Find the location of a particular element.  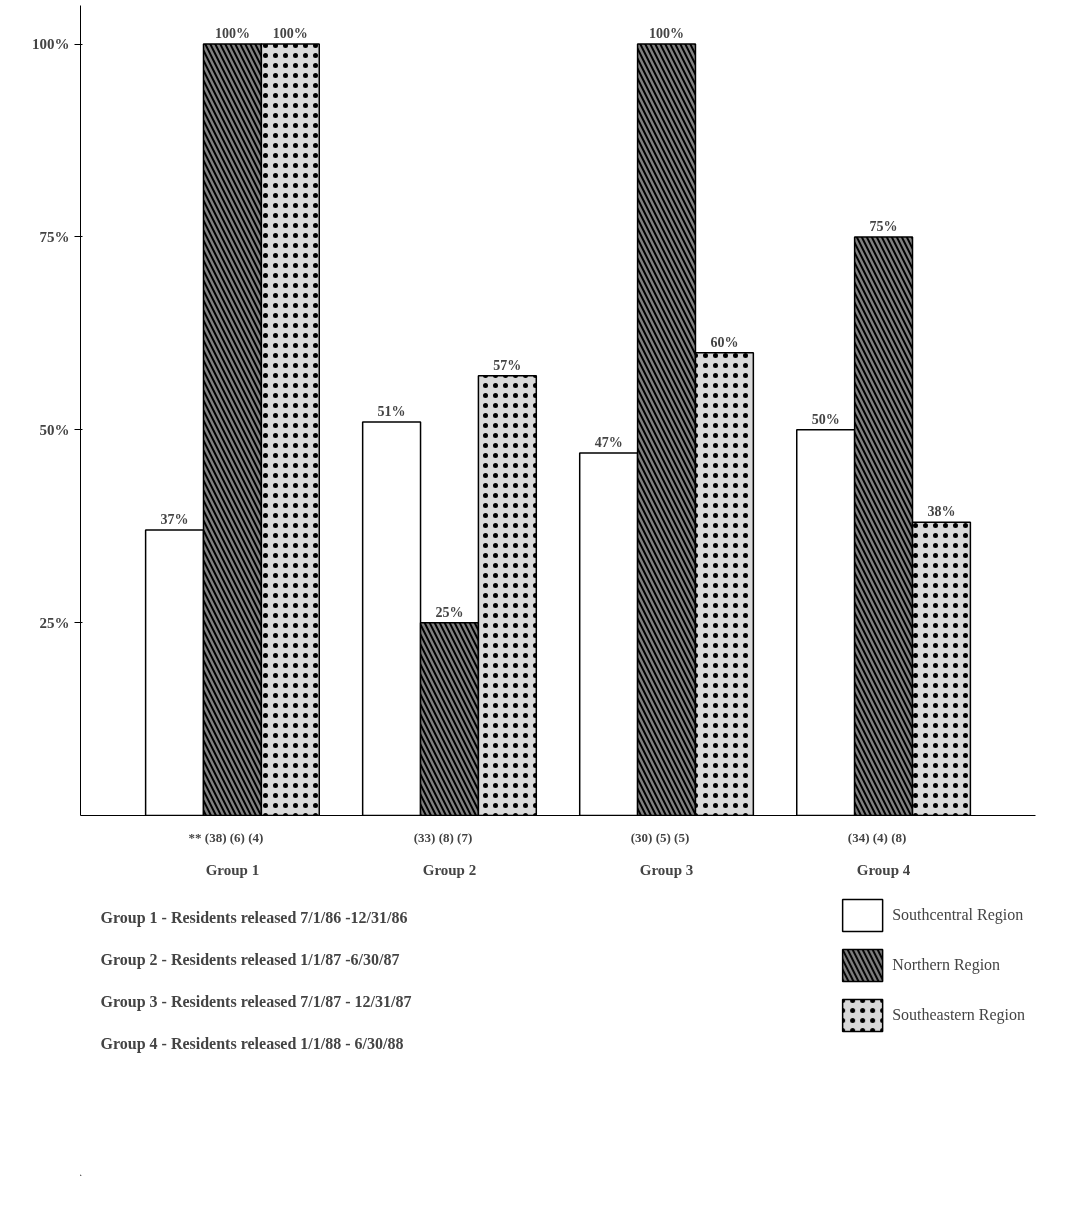

legend-label: Southeastern Region is located at coordinates (958, 1015).